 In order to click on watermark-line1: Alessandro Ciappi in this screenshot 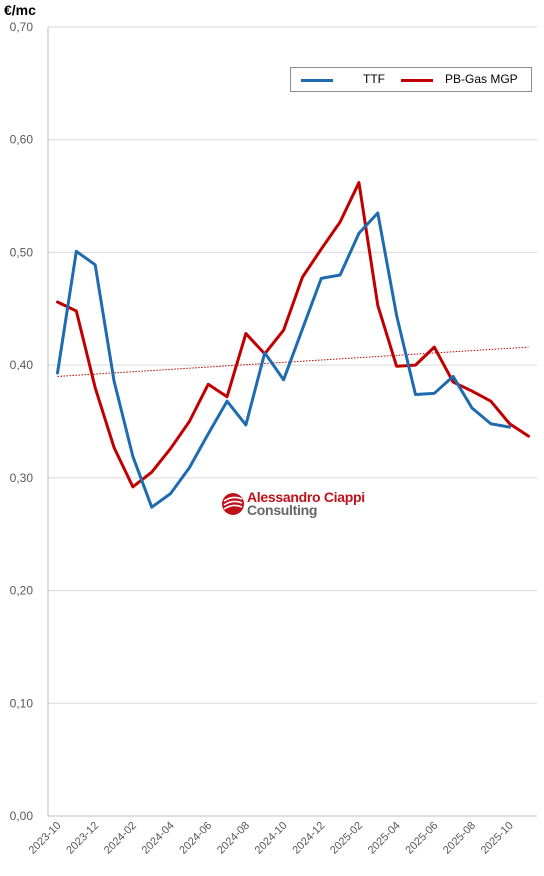, I will do `click(306, 497)`.